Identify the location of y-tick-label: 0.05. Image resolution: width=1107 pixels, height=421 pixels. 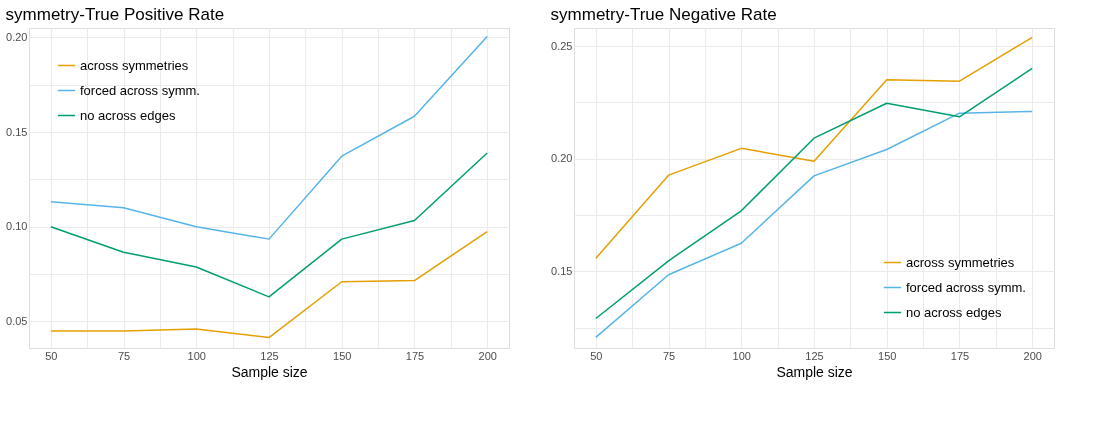
(17, 320).